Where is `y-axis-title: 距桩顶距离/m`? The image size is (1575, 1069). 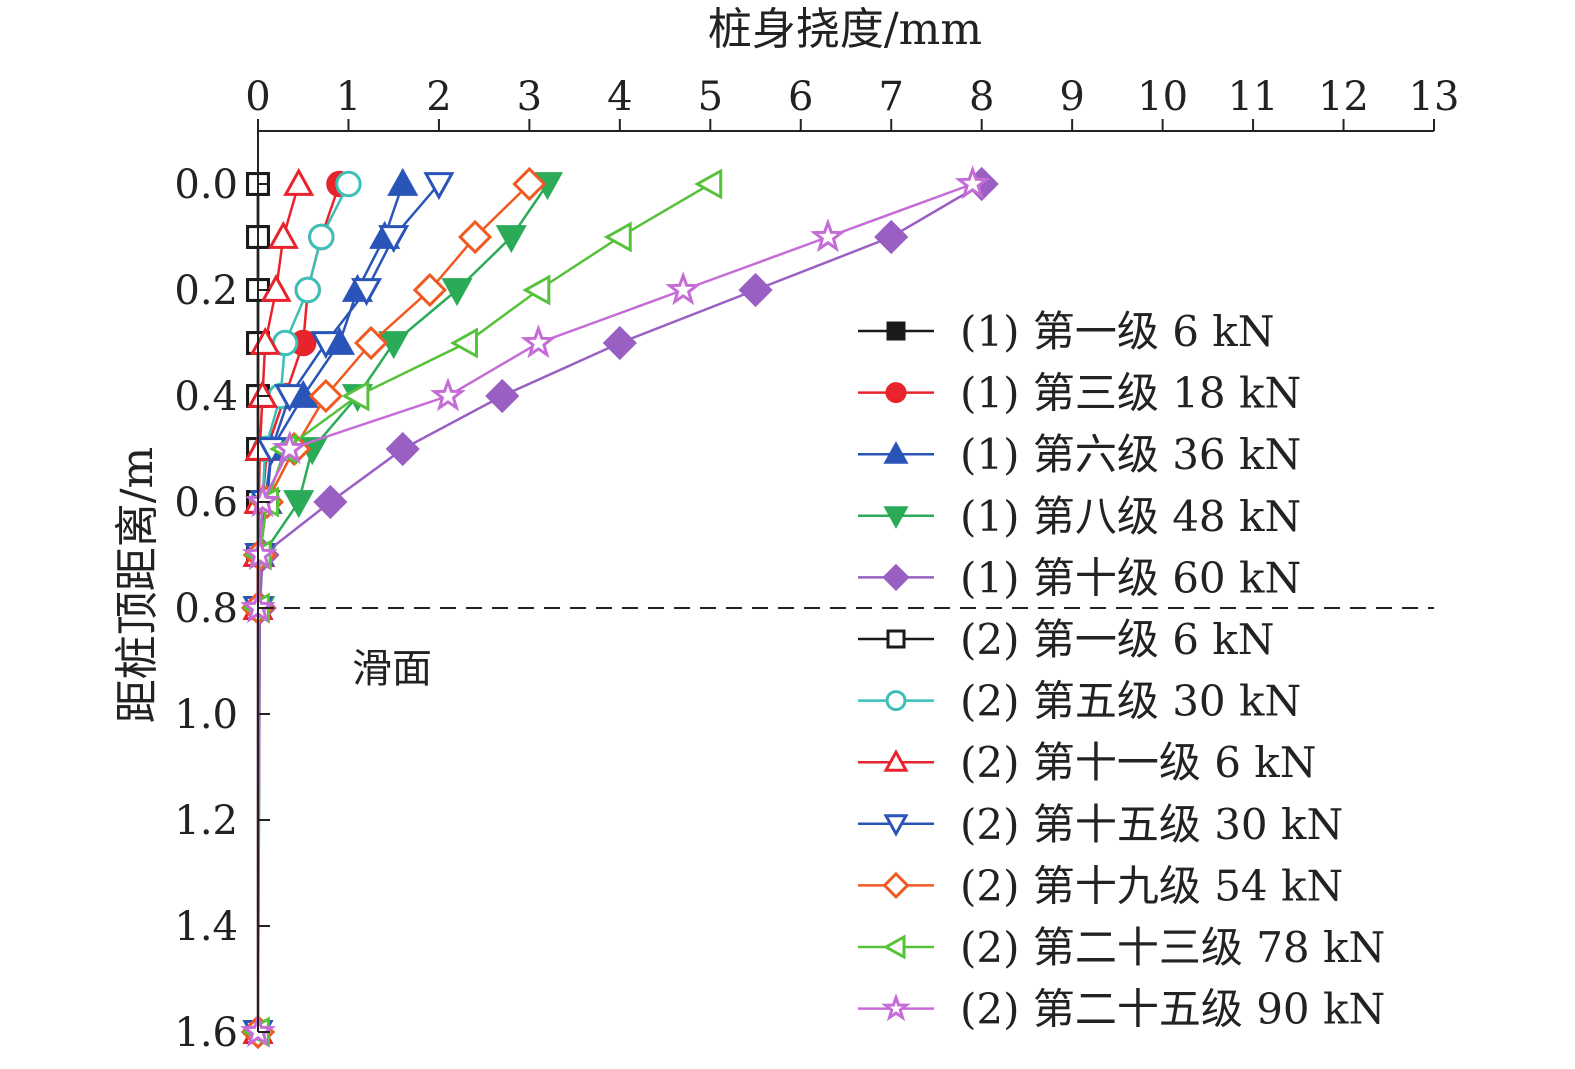
y-axis-title: 距桩顶距离/m is located at coordinates (137, 585).